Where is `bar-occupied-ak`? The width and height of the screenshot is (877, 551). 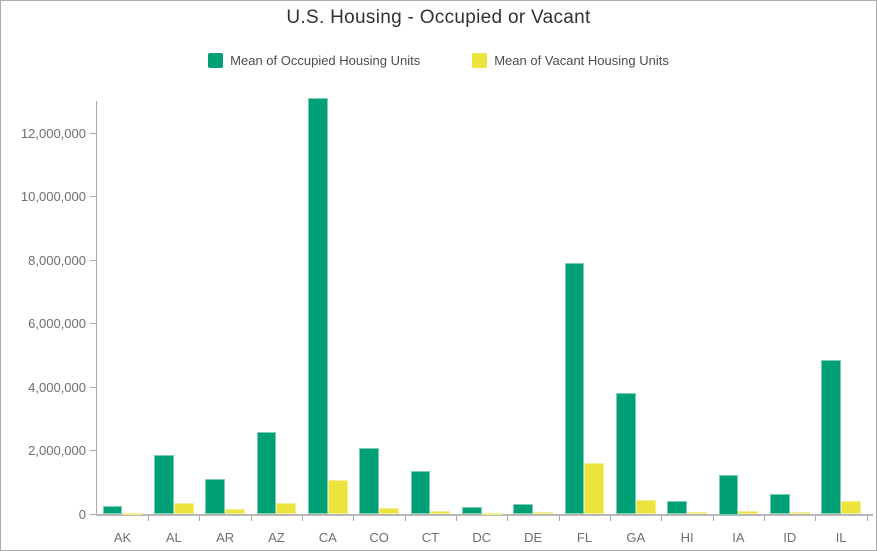
bar-occupied-ak is located at coordinates (112, 510).